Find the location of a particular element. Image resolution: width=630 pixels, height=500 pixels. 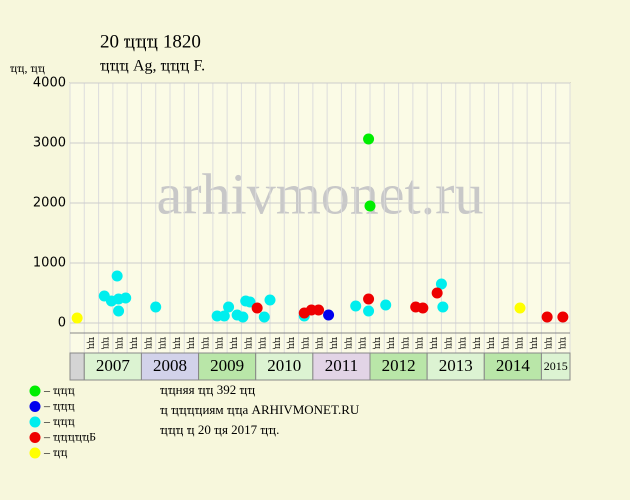

year-label: 2008 is located at coordinates (170, 365).